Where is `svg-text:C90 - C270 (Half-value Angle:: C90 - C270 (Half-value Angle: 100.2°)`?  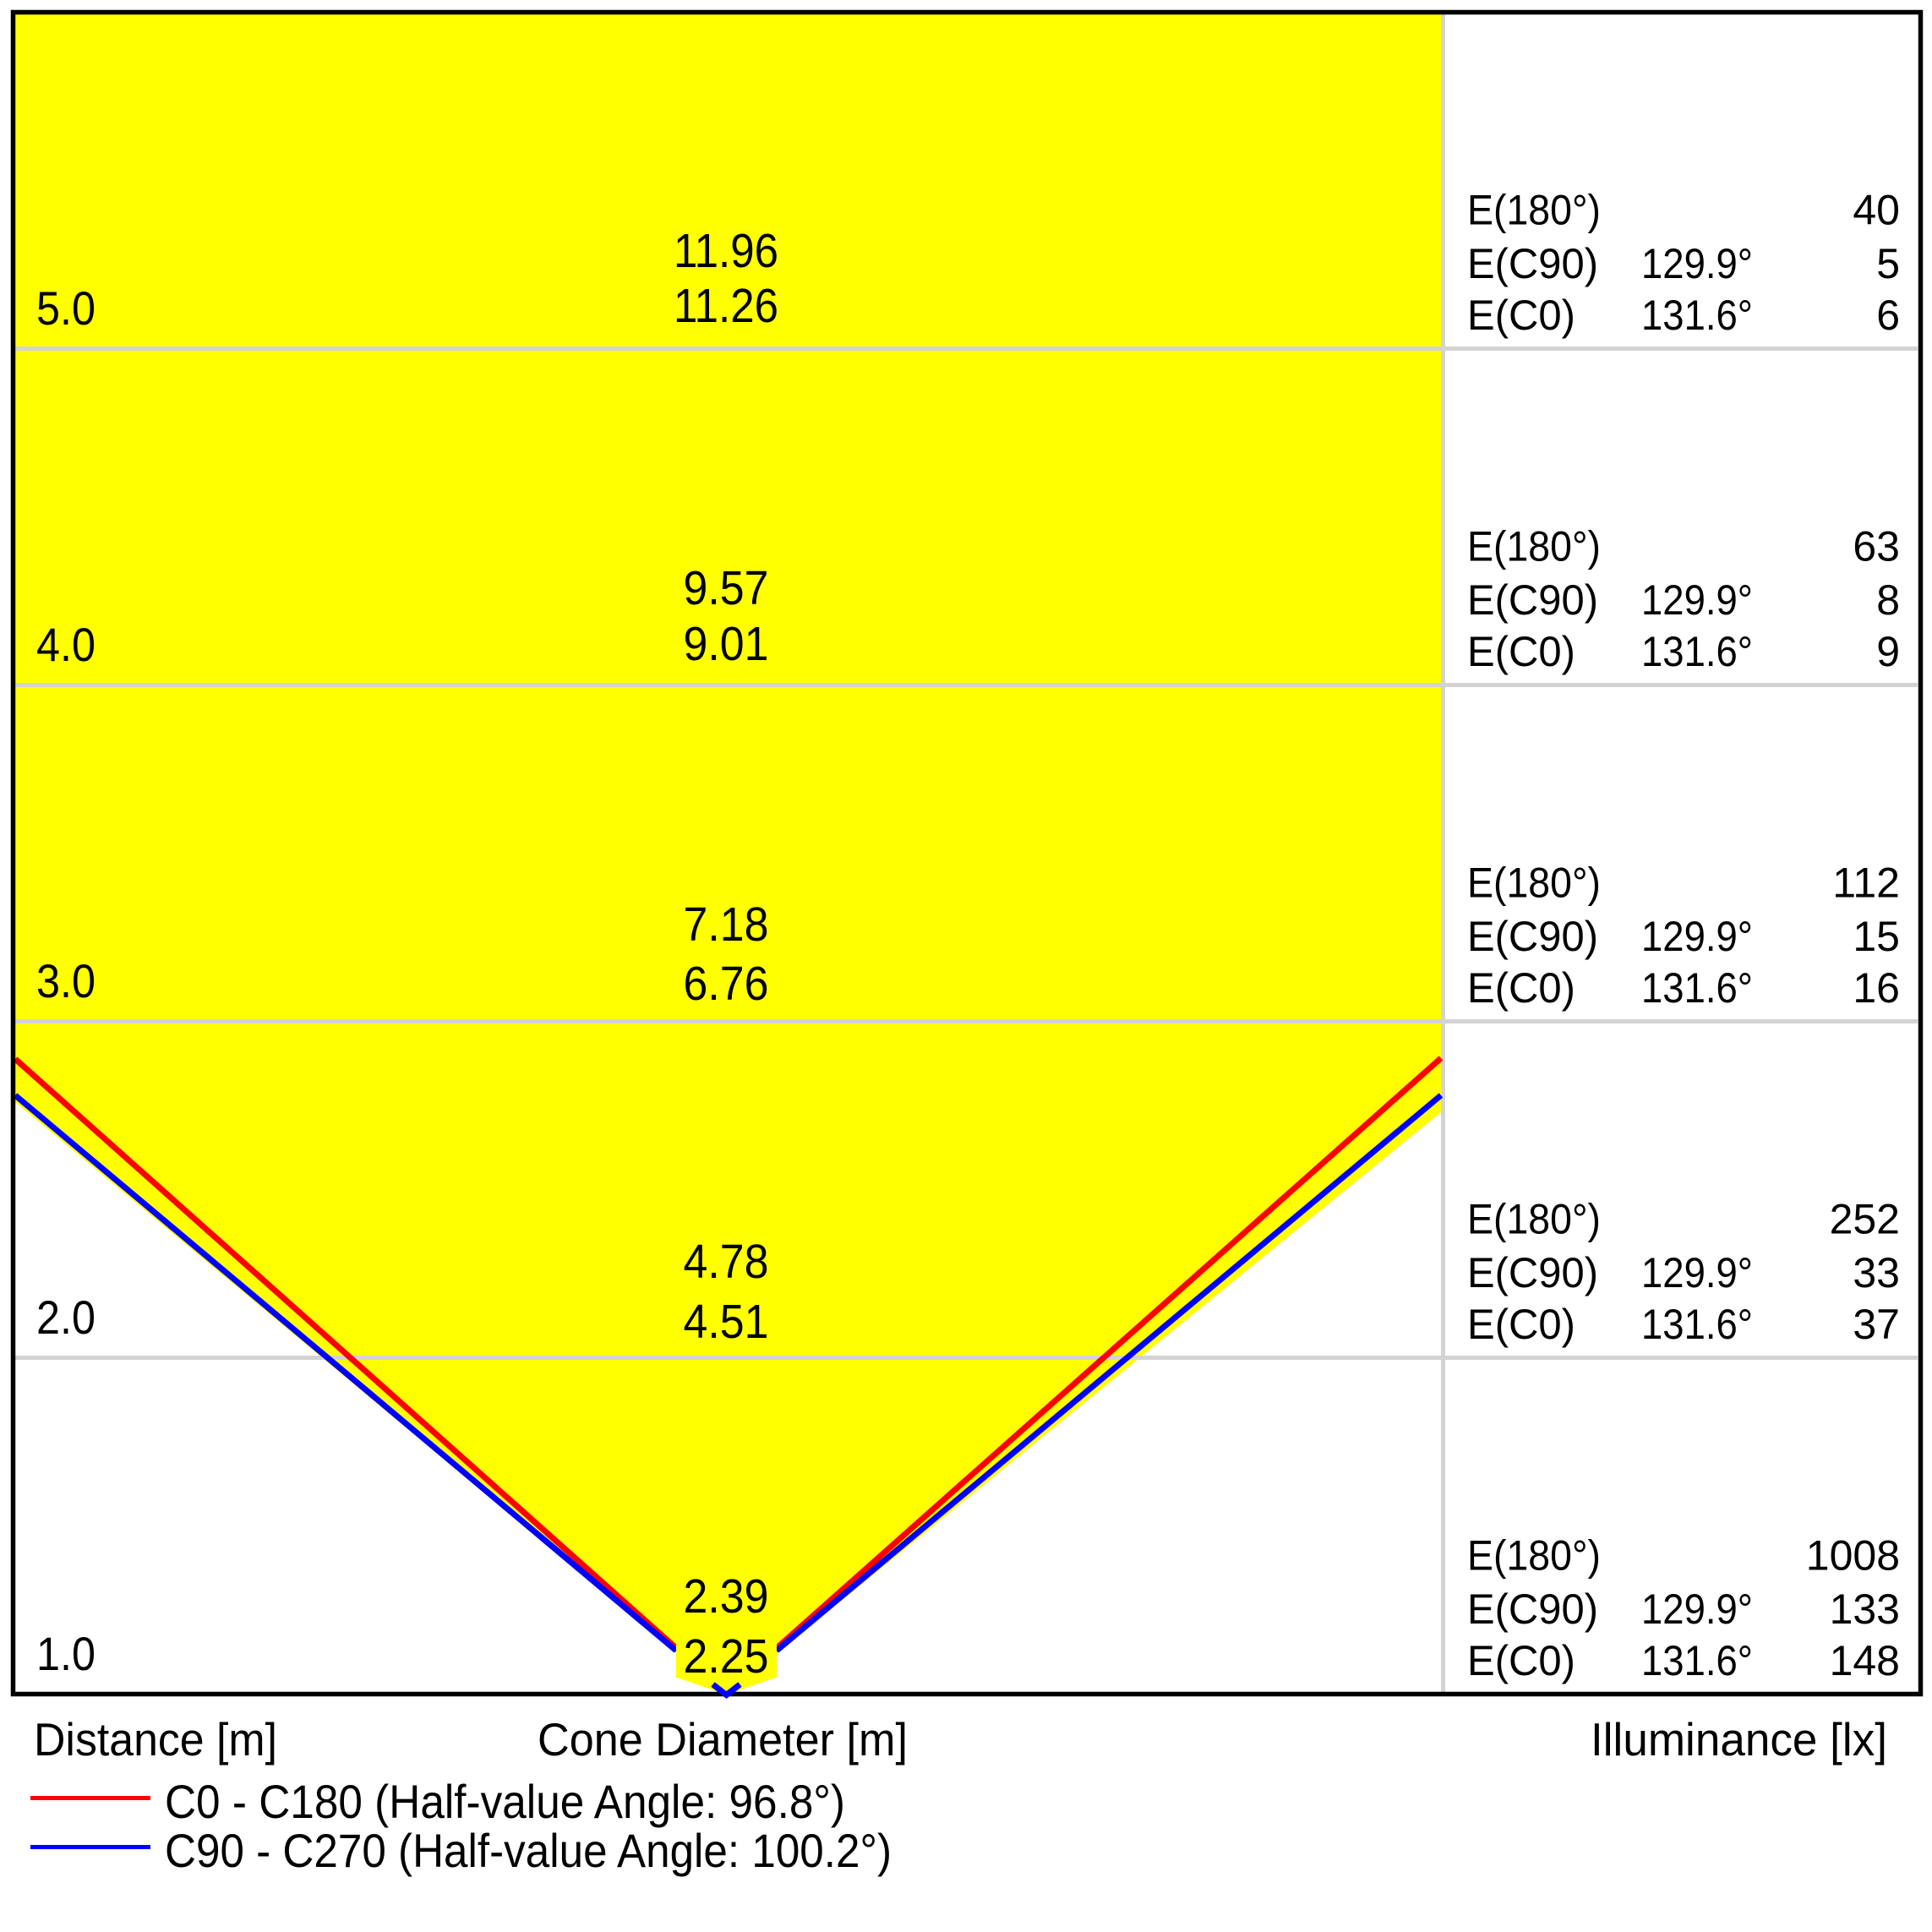
svg-text:C90 - C270 (Half-value Angle:: C90 - C270 (Half-value Angle: 100.2°) is located at coordinates (528, 1850).